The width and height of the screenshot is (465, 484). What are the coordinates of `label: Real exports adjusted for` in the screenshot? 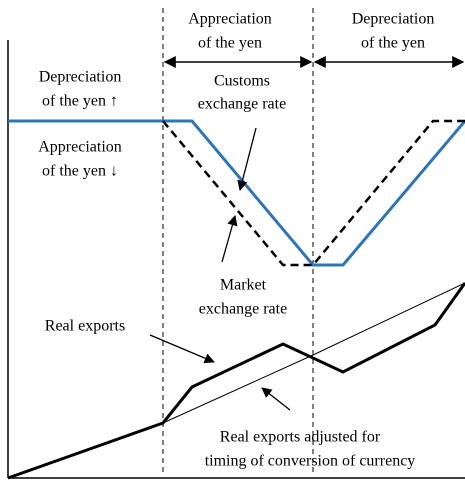 It's located at (300, 437).